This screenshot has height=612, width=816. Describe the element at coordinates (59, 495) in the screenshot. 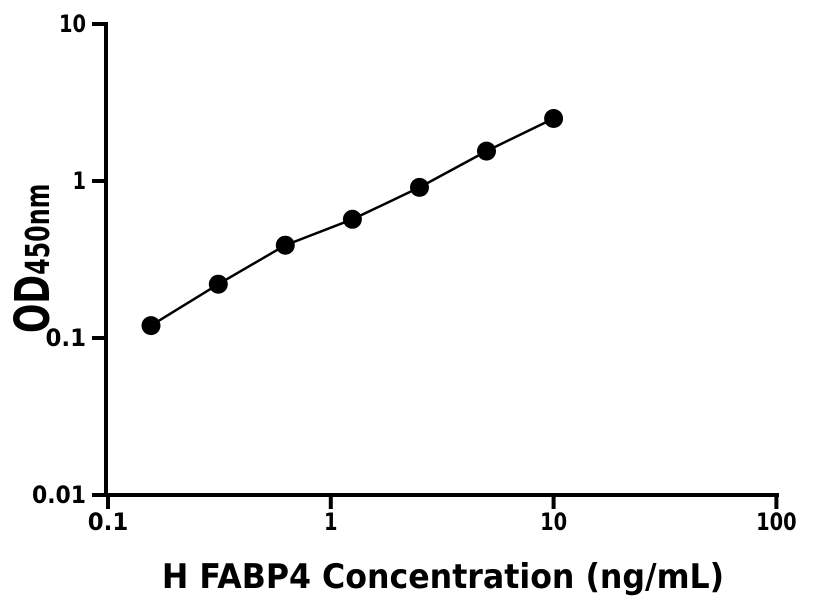

I see `y-tick-label: 0.01` at that location.